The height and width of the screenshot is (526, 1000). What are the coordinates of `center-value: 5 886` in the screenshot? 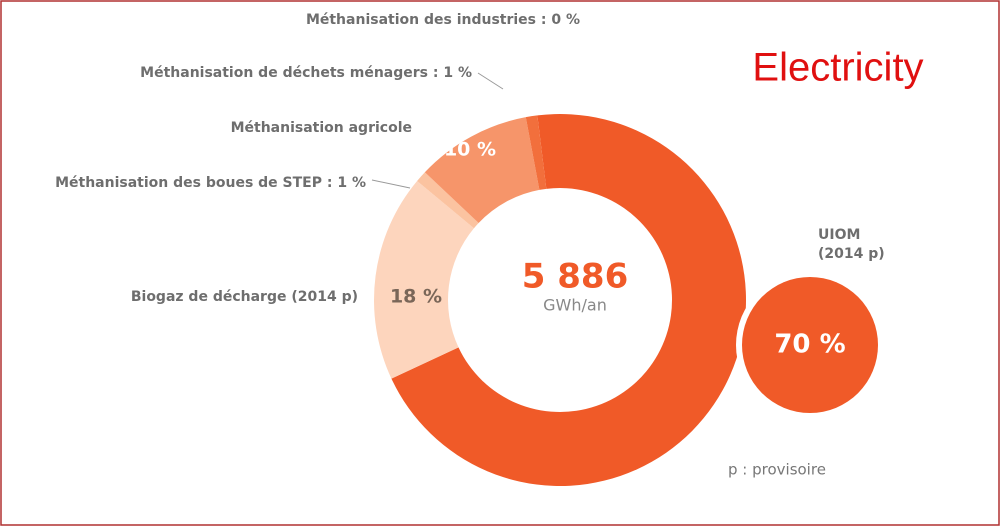 It's located at (575, 277).